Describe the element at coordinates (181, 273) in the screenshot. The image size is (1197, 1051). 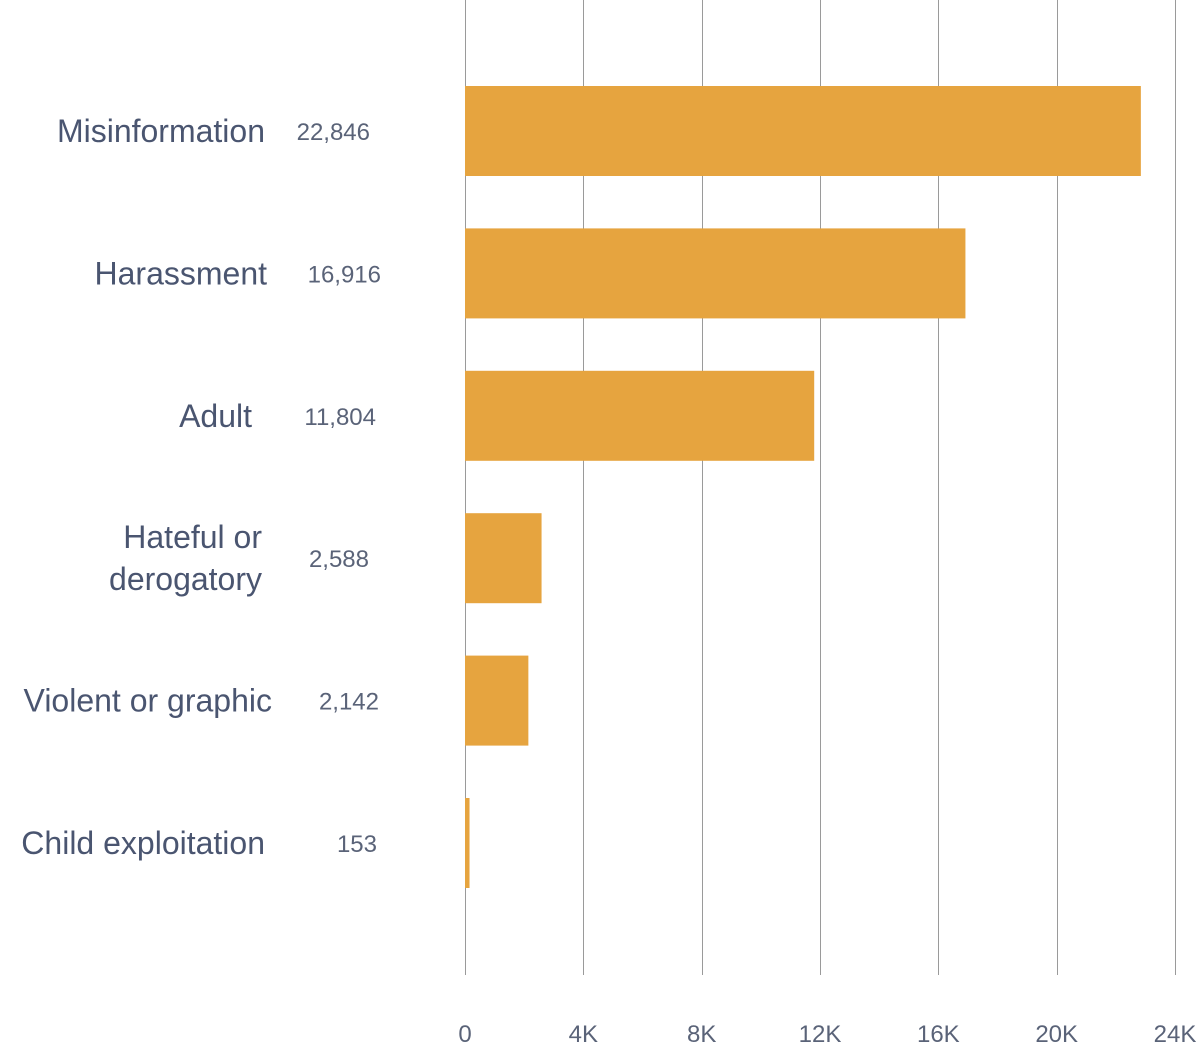
I see `category-label: Harassment` at that location.